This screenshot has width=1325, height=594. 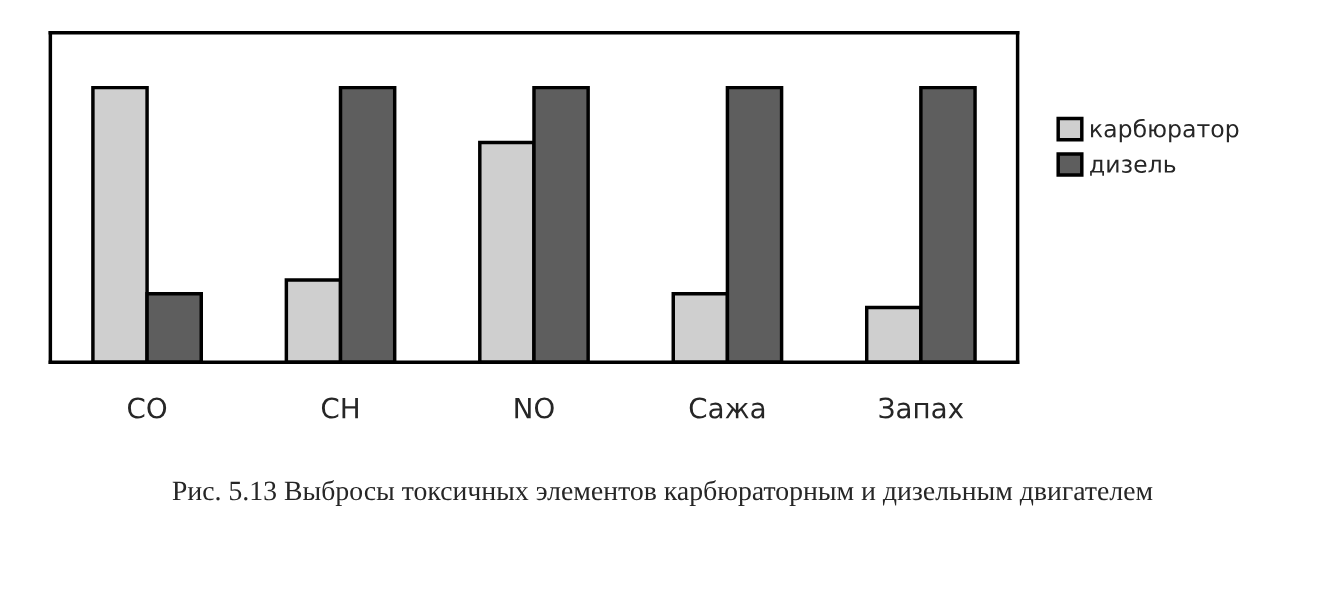 What do you see at coordinates (1165, 130) in the screenshot?
I see `legend-label: карбюратор` at bounding box center [1165, 130].